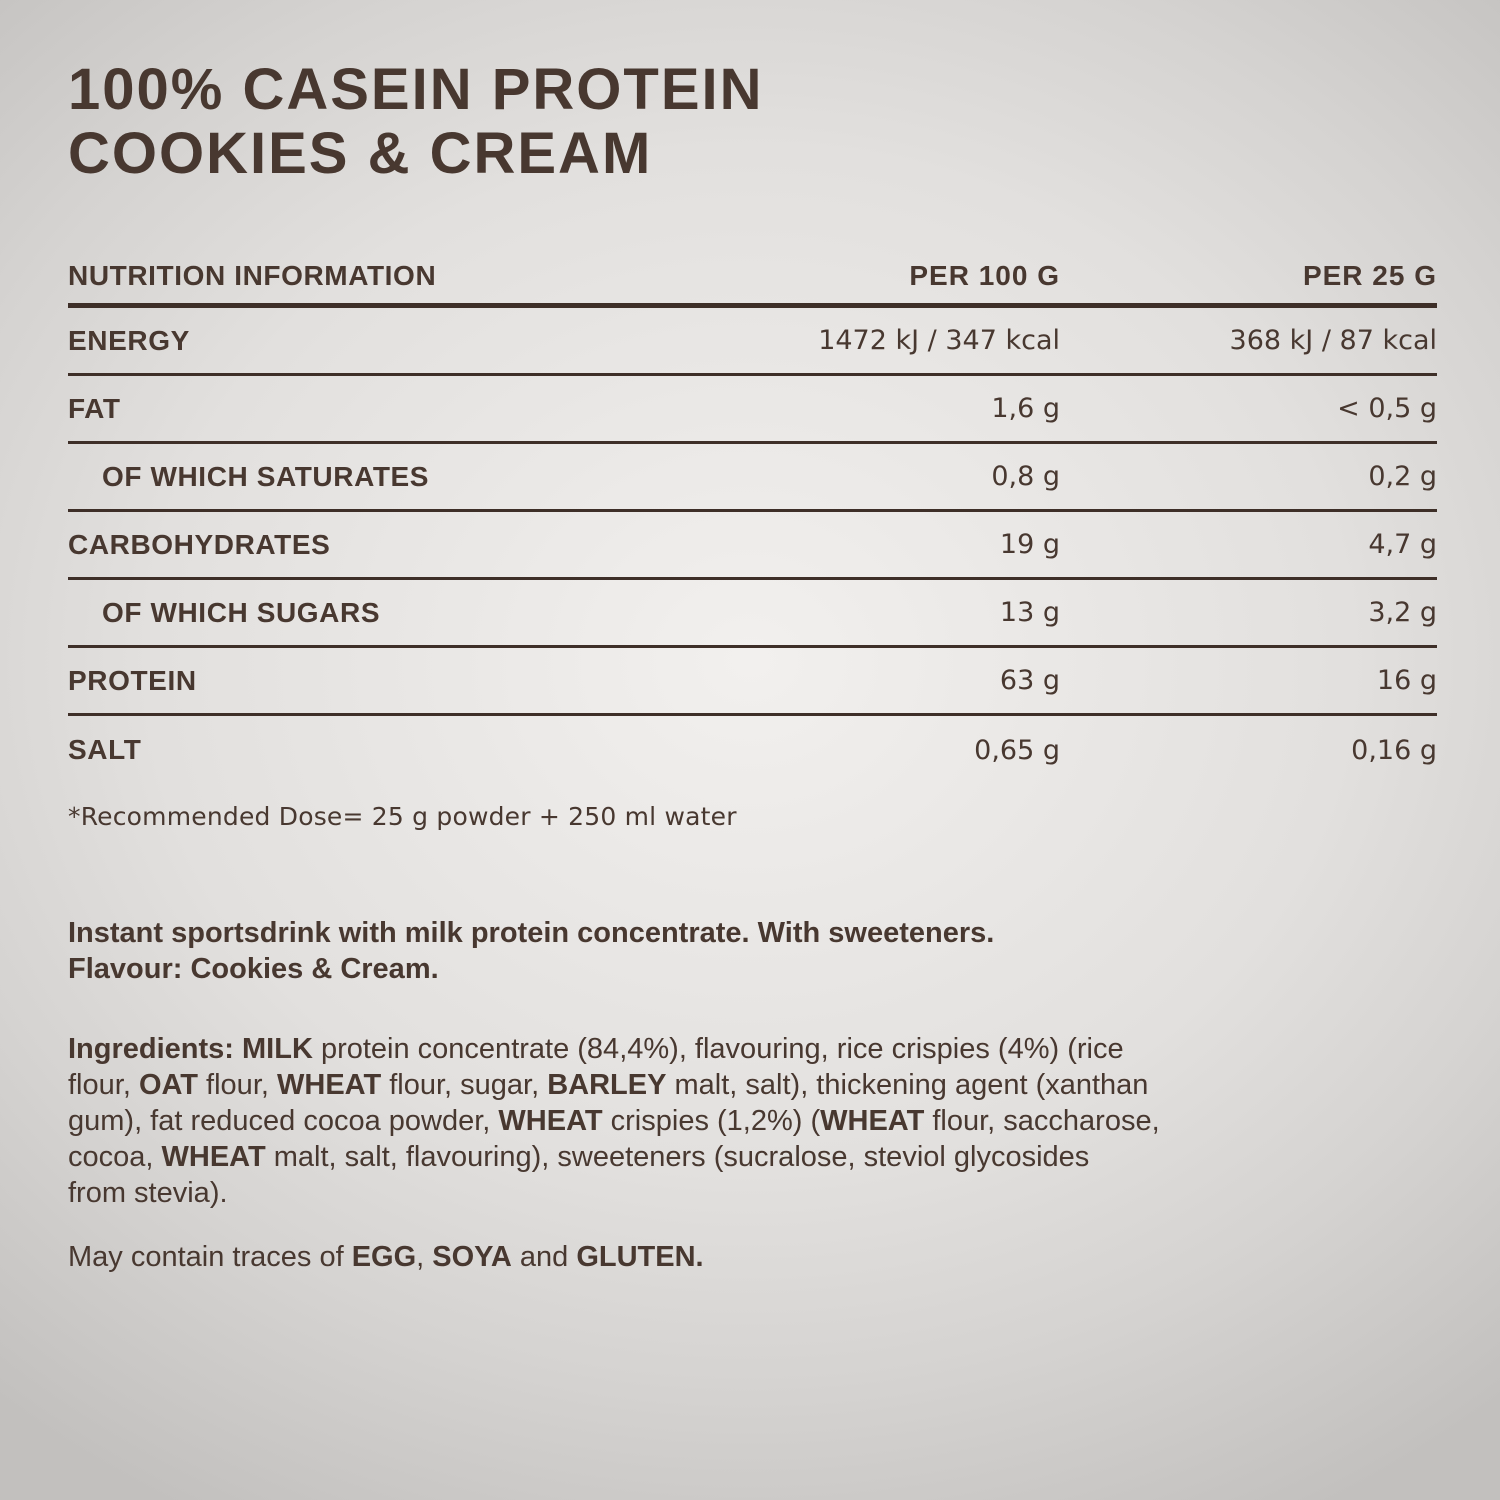 This screenshot has width=1500, height=1500. Describe the element at coordinates (210, 1257) in the screenshot. I see `text-segment: May contain traces of` at that location.